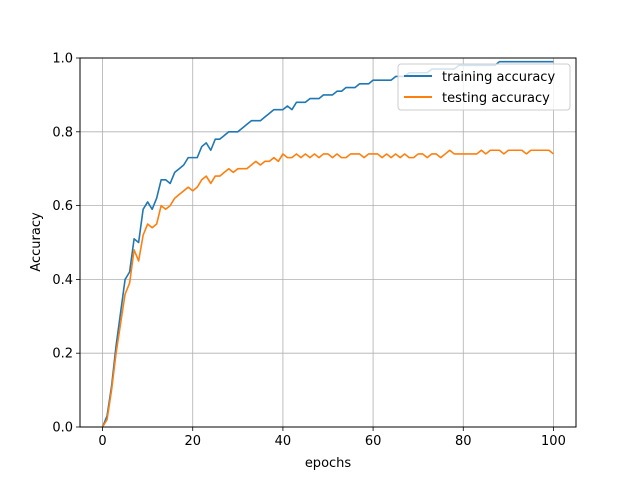 Image resolution: width=640 pixels, height=484 pixels. What do you see at coordinates (192, 441) in the screenshot?
I see `x-tick-label: 20` at bounding box center [192, 441].